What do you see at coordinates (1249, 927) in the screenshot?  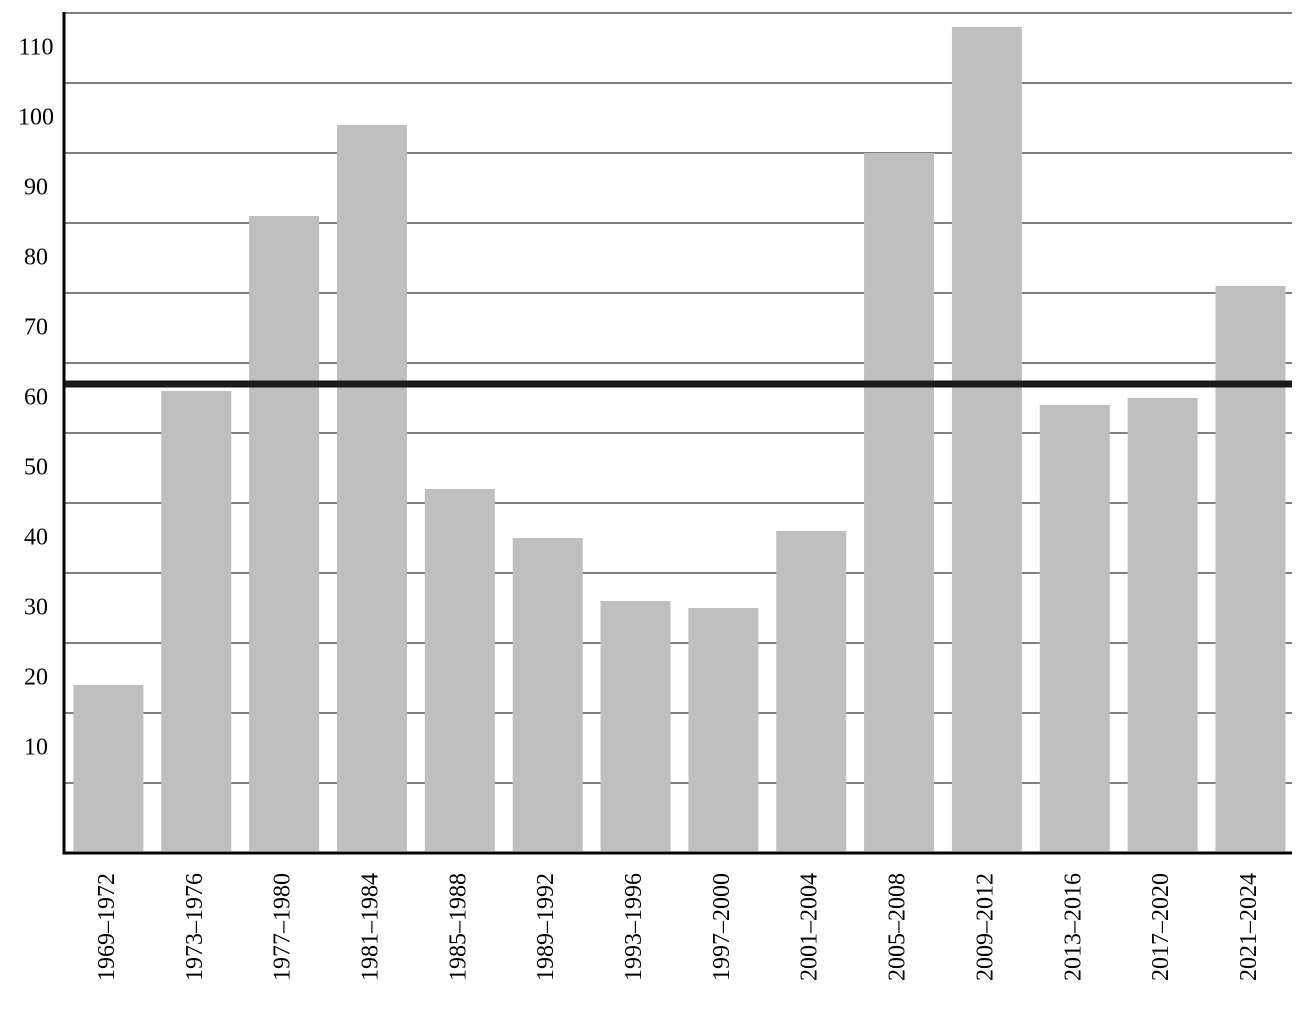 I see `x-tick-label: 2021–2024` at bounding box center [1249, 927].